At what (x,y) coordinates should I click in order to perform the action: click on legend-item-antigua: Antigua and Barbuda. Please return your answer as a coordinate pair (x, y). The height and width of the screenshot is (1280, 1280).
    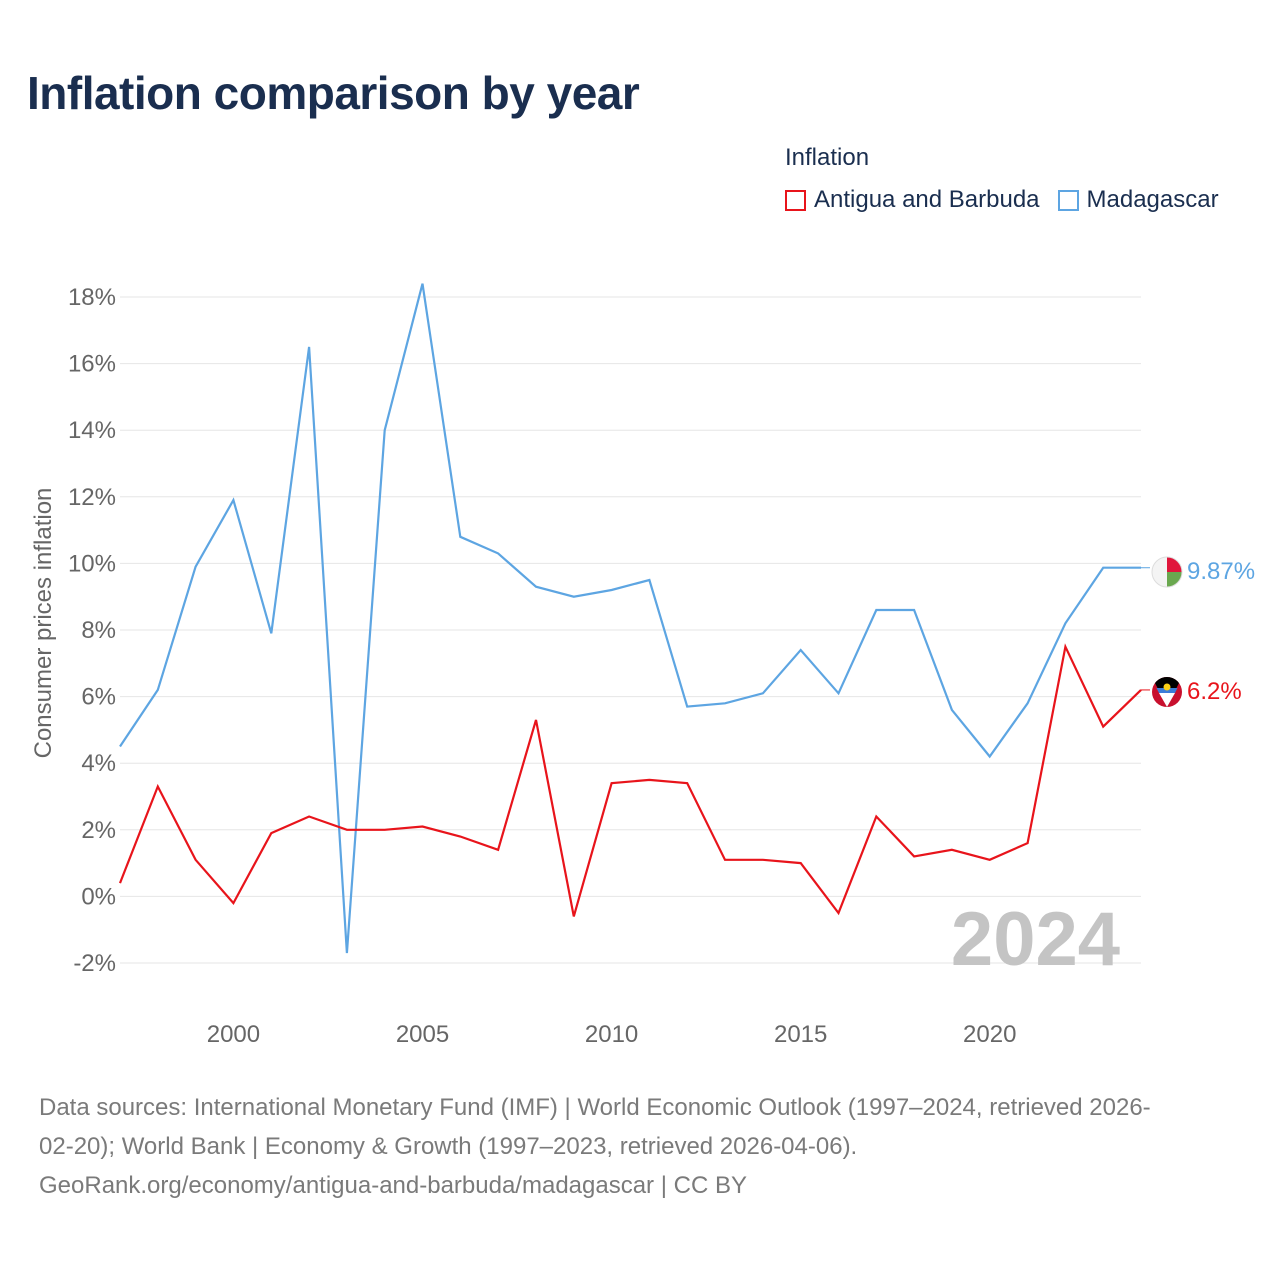
    Looking at the image, I should click on (912, 200).